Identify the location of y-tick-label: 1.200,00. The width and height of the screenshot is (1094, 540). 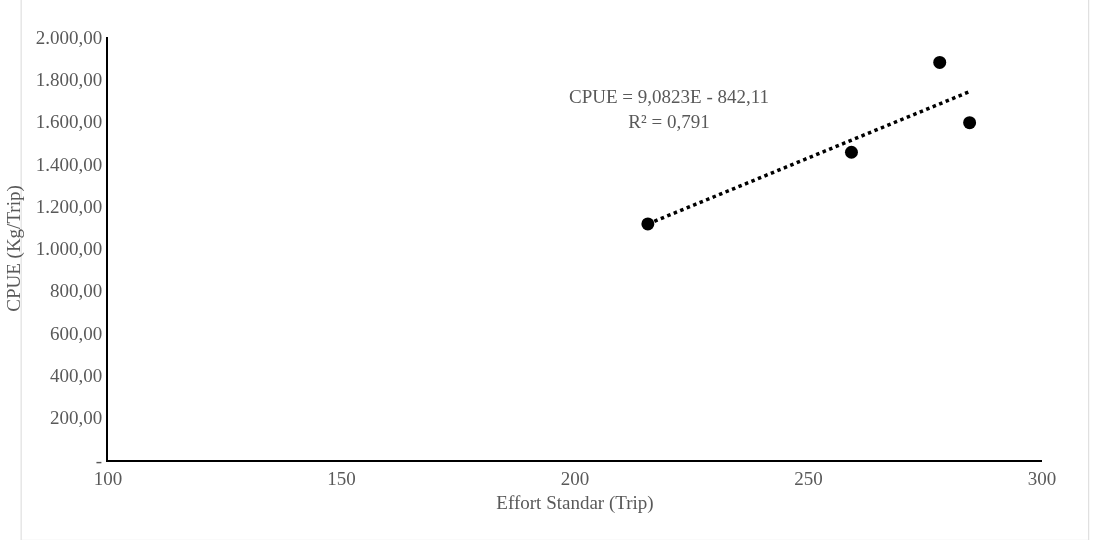
(69, 206).